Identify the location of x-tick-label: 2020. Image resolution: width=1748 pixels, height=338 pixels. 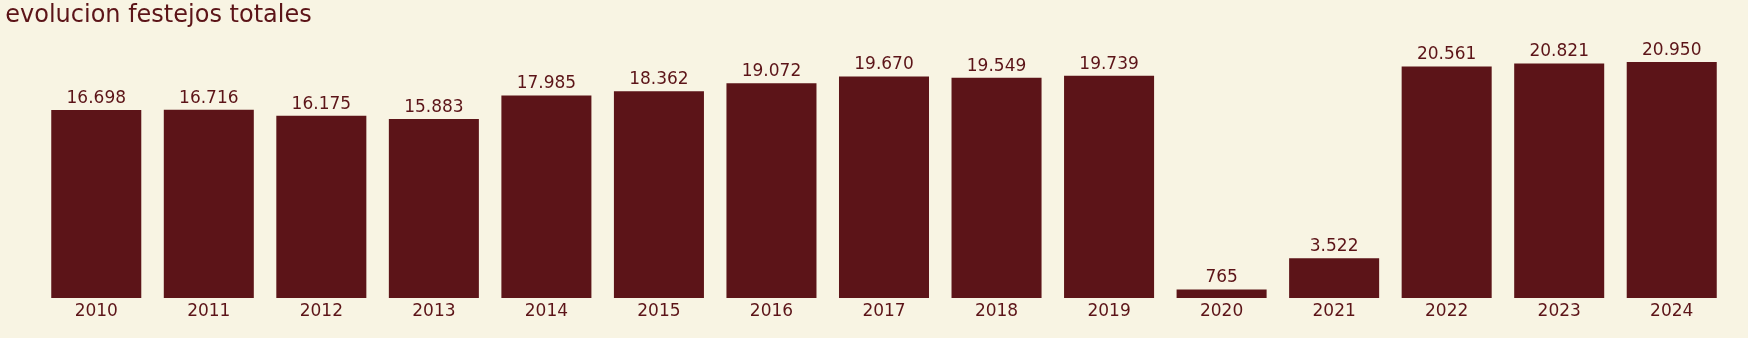
(1221, 310).